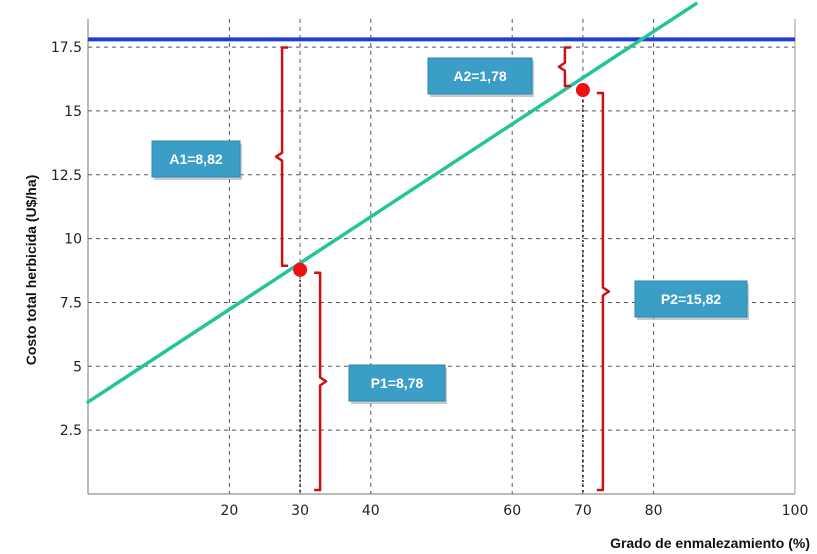  I want to click on x-tick-labels: 20 30 40 60 70 80 100, so click(514, 511).